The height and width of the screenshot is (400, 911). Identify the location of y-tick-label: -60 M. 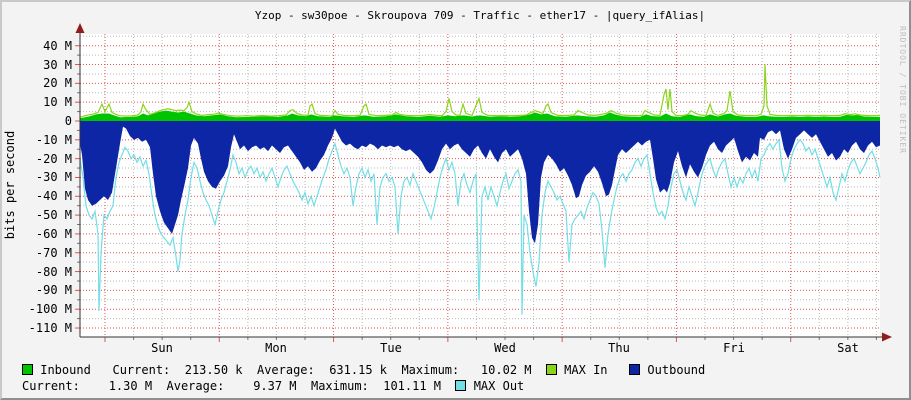
(53, 233).